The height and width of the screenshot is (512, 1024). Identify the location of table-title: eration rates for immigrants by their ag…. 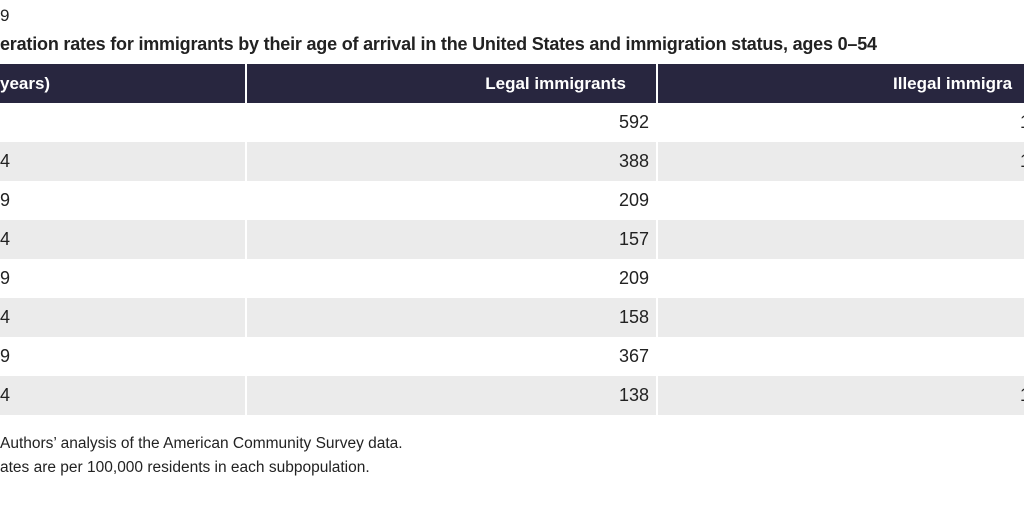
(438, 44).